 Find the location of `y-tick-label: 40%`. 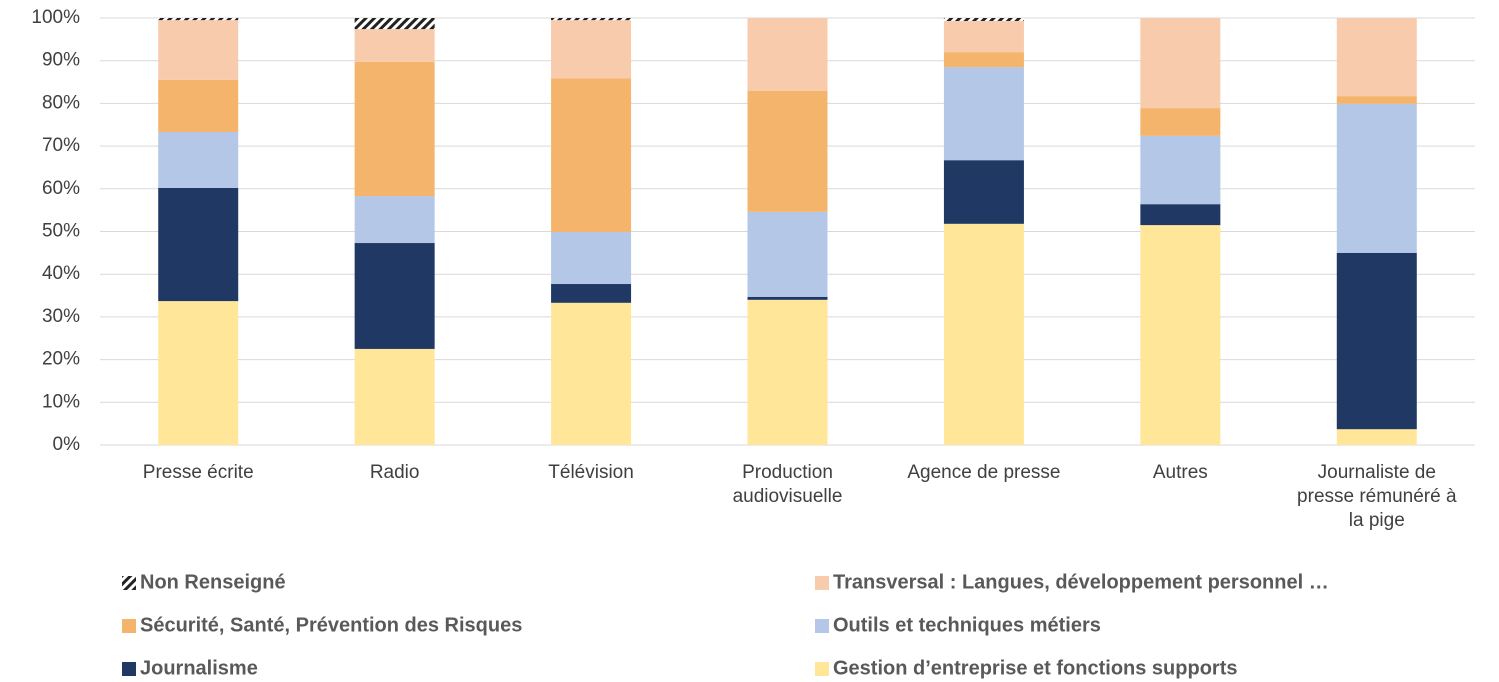

y-tick-label: 40% is located at coordinates (61, 273).